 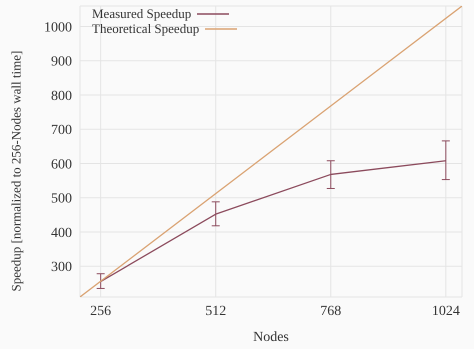 I want to click on x-tick-label: 1024, so click(x=446, y=311).